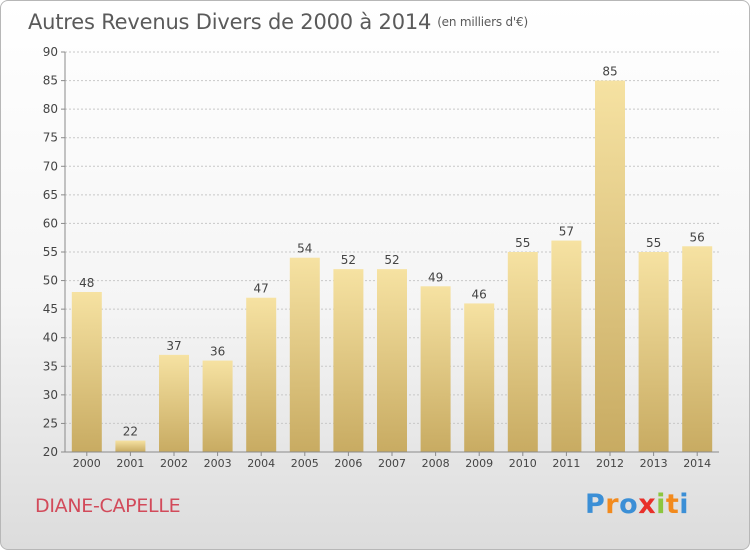 The height and width of the screenshot is (550, 750). What do you see at coordinates (672, 504) in the screenshot?
I see `logo-letter: t` at bounding box center [672, 504].